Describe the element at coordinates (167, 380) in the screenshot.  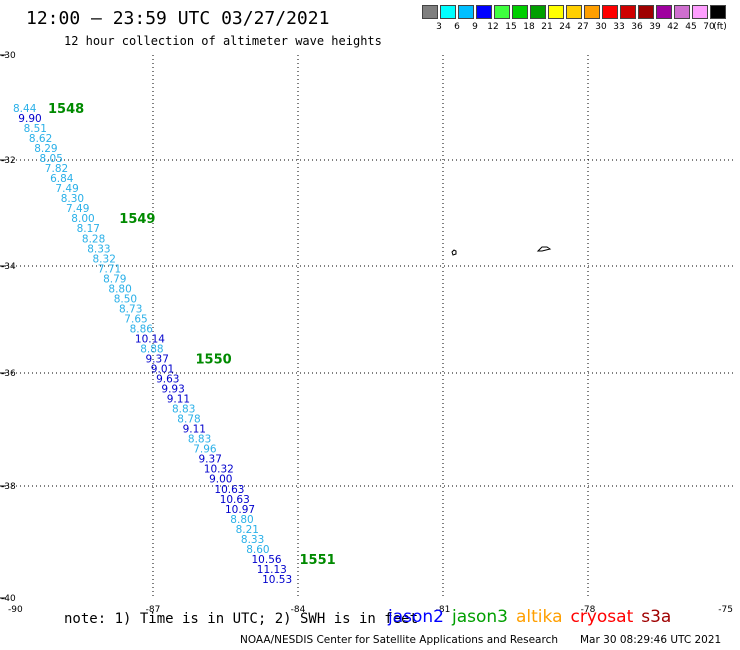
I see `swh-value: 9.63` at that location.